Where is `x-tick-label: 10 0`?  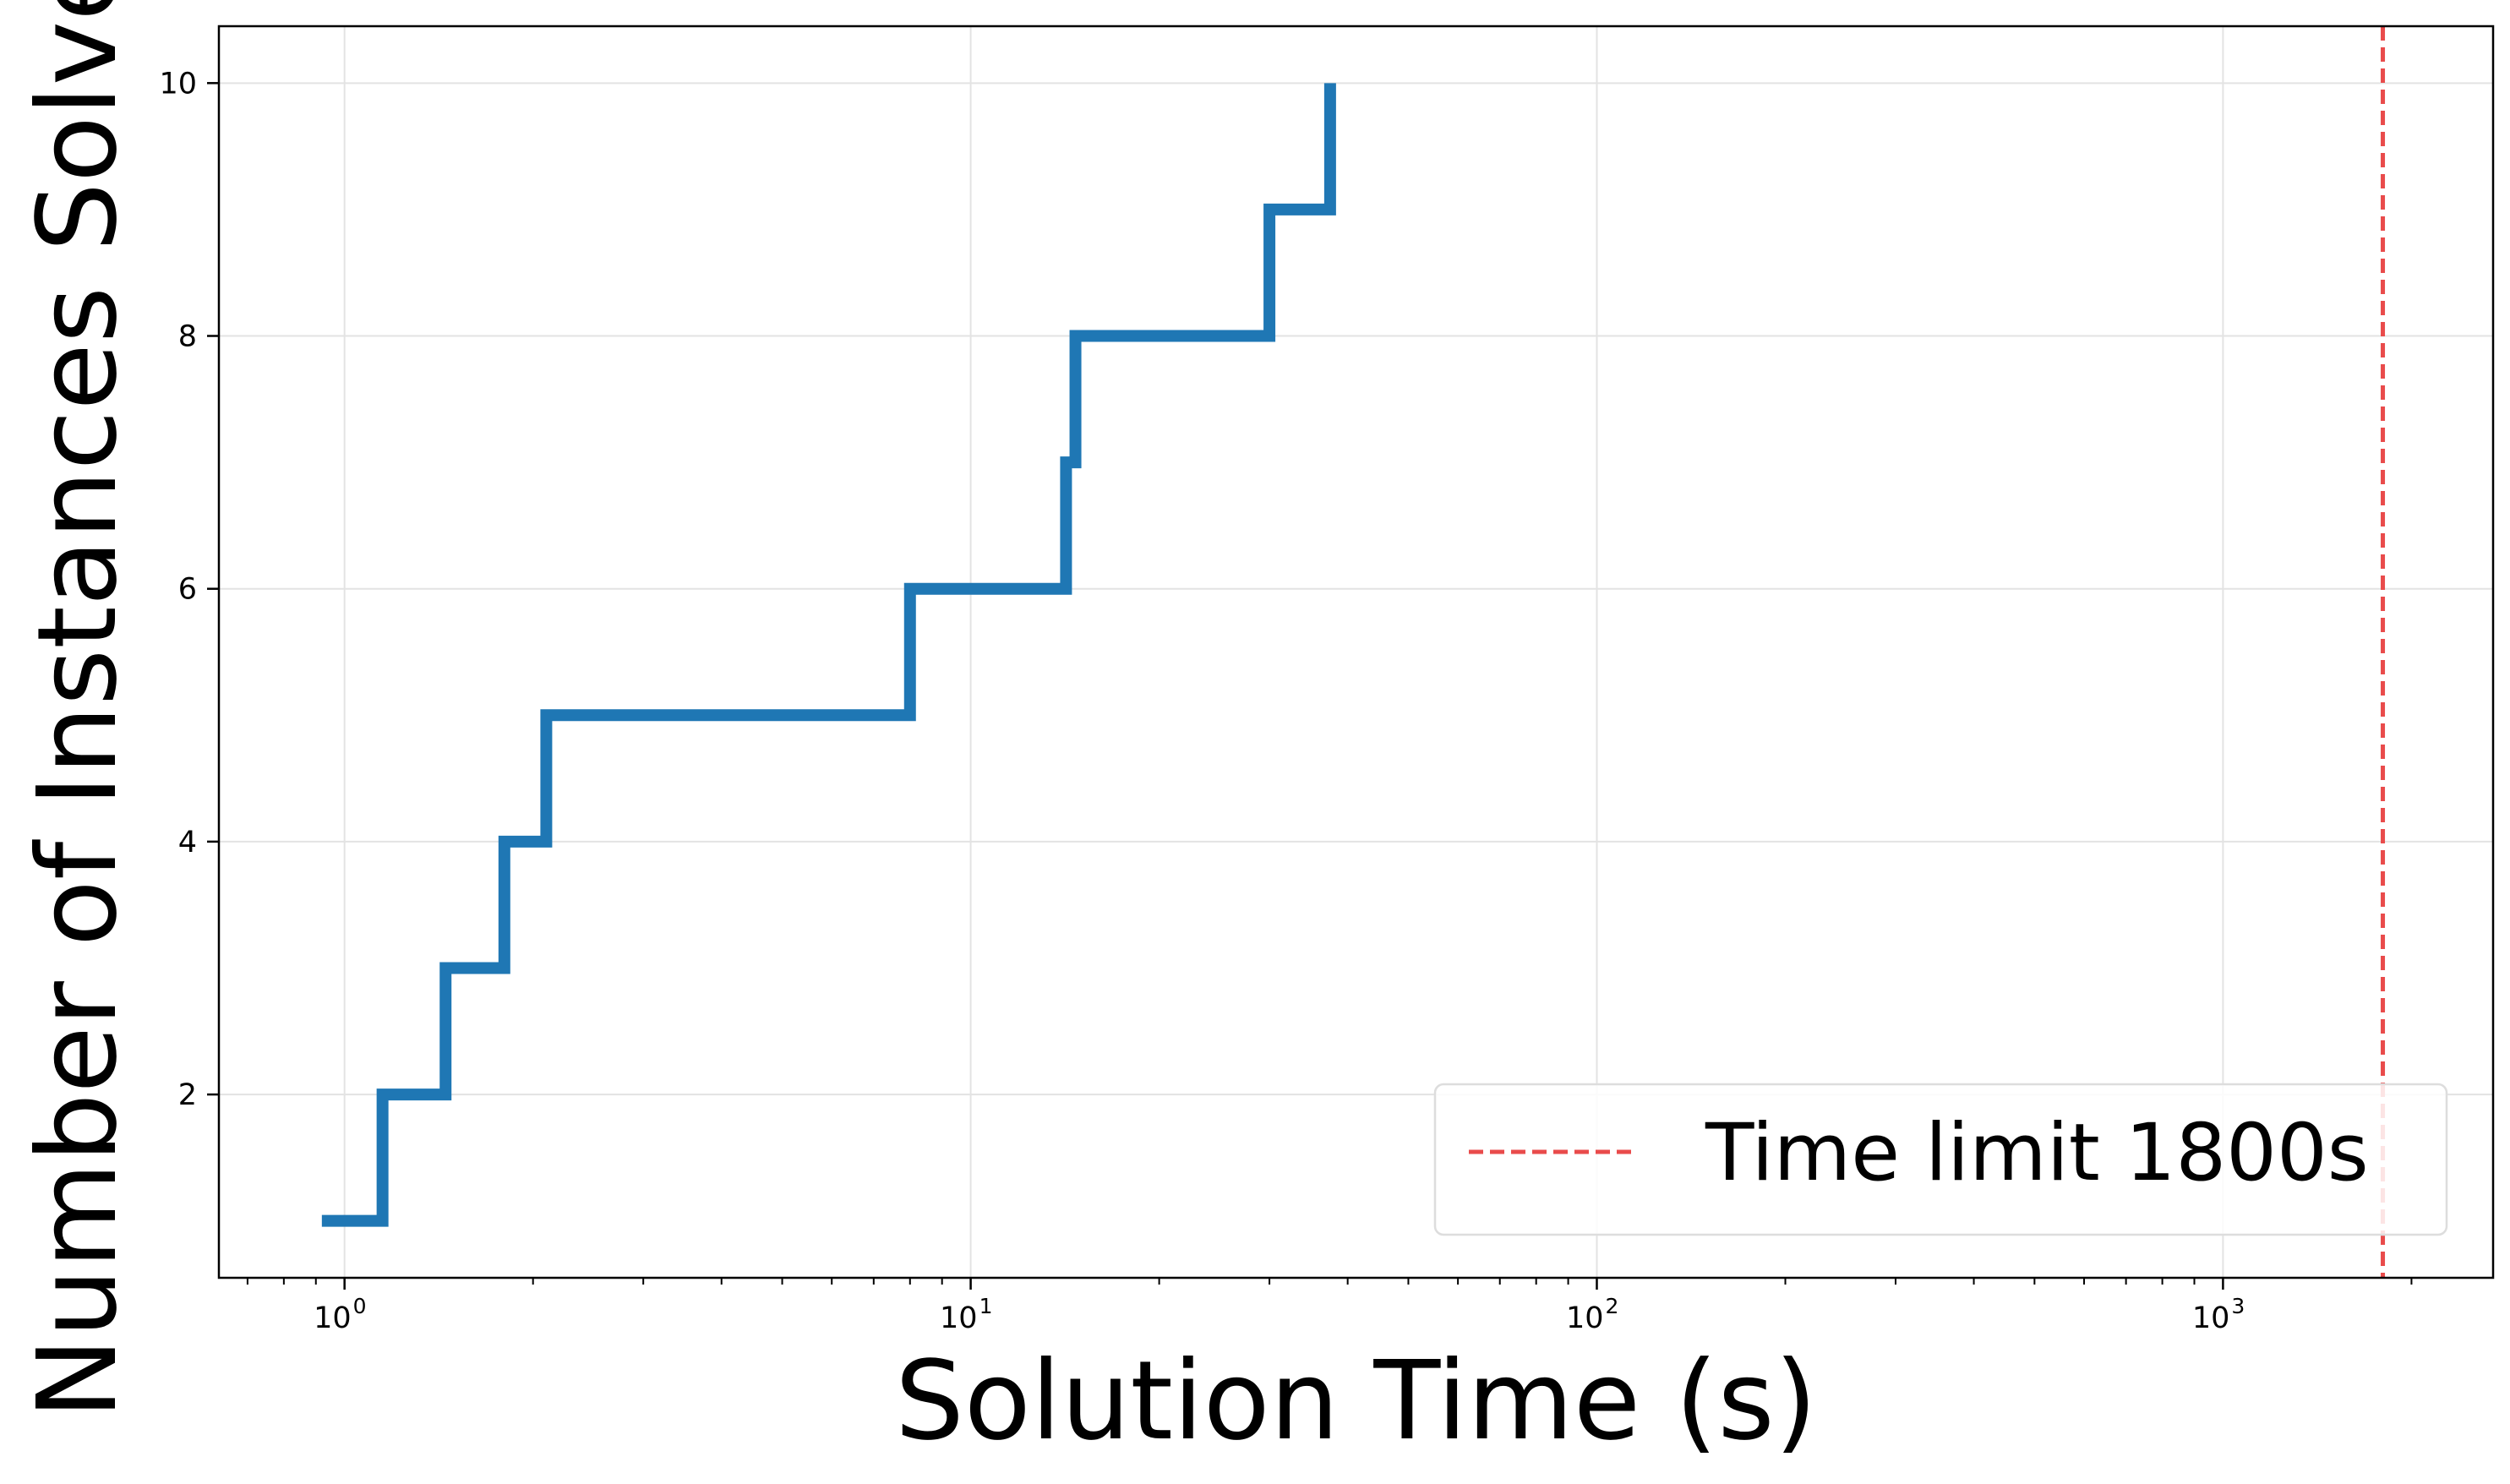
x-tick-label: 10 0 is located at coordinates (340, 1315).